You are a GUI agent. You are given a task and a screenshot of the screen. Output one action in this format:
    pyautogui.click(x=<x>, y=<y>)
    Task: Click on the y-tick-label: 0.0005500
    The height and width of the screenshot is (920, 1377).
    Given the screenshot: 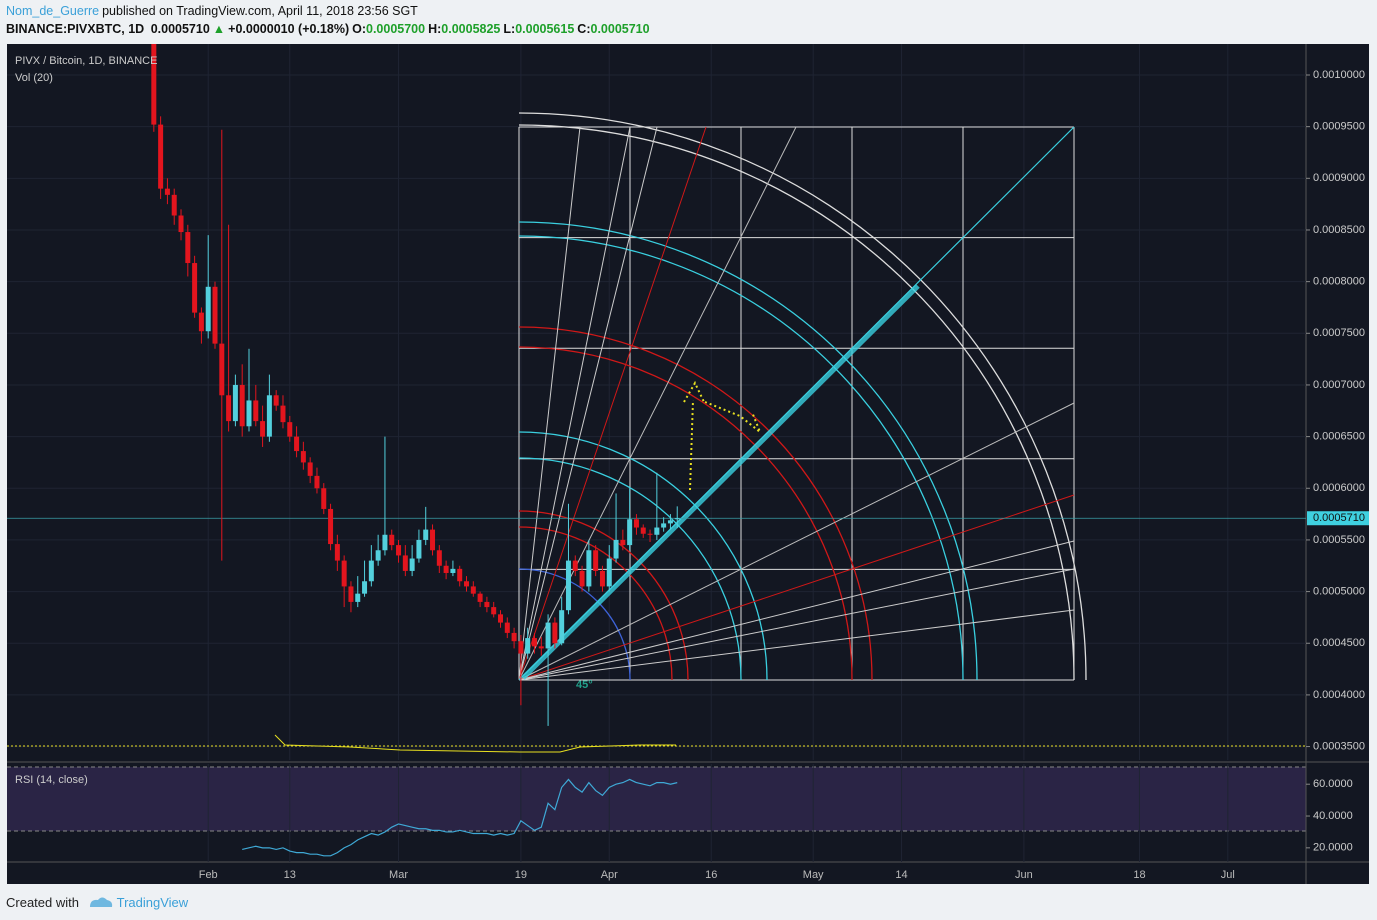 What is the action you would take?
    pyautogui.click(x=1339, y=540)
    